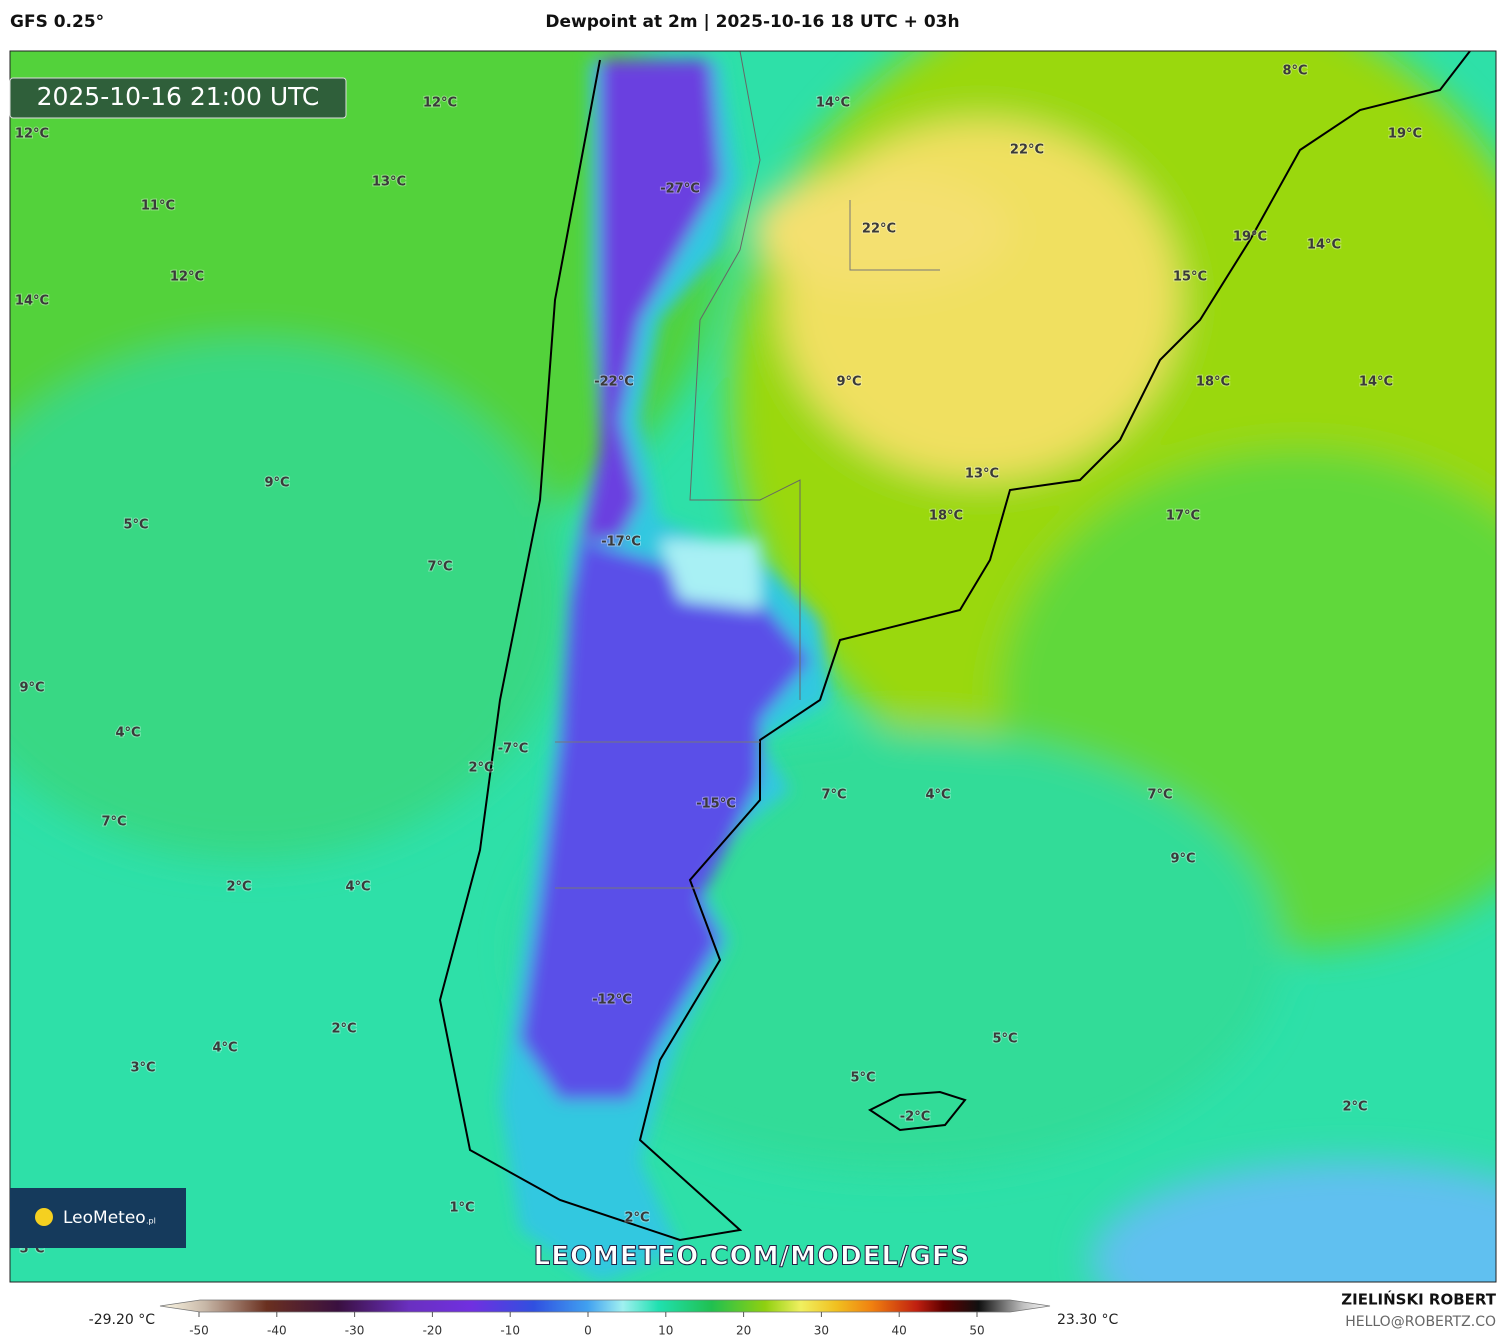 The height and width of the screenshot is (1338, 1505). I want to click on colorbar-tick-label: -10, so click(510, 1331).